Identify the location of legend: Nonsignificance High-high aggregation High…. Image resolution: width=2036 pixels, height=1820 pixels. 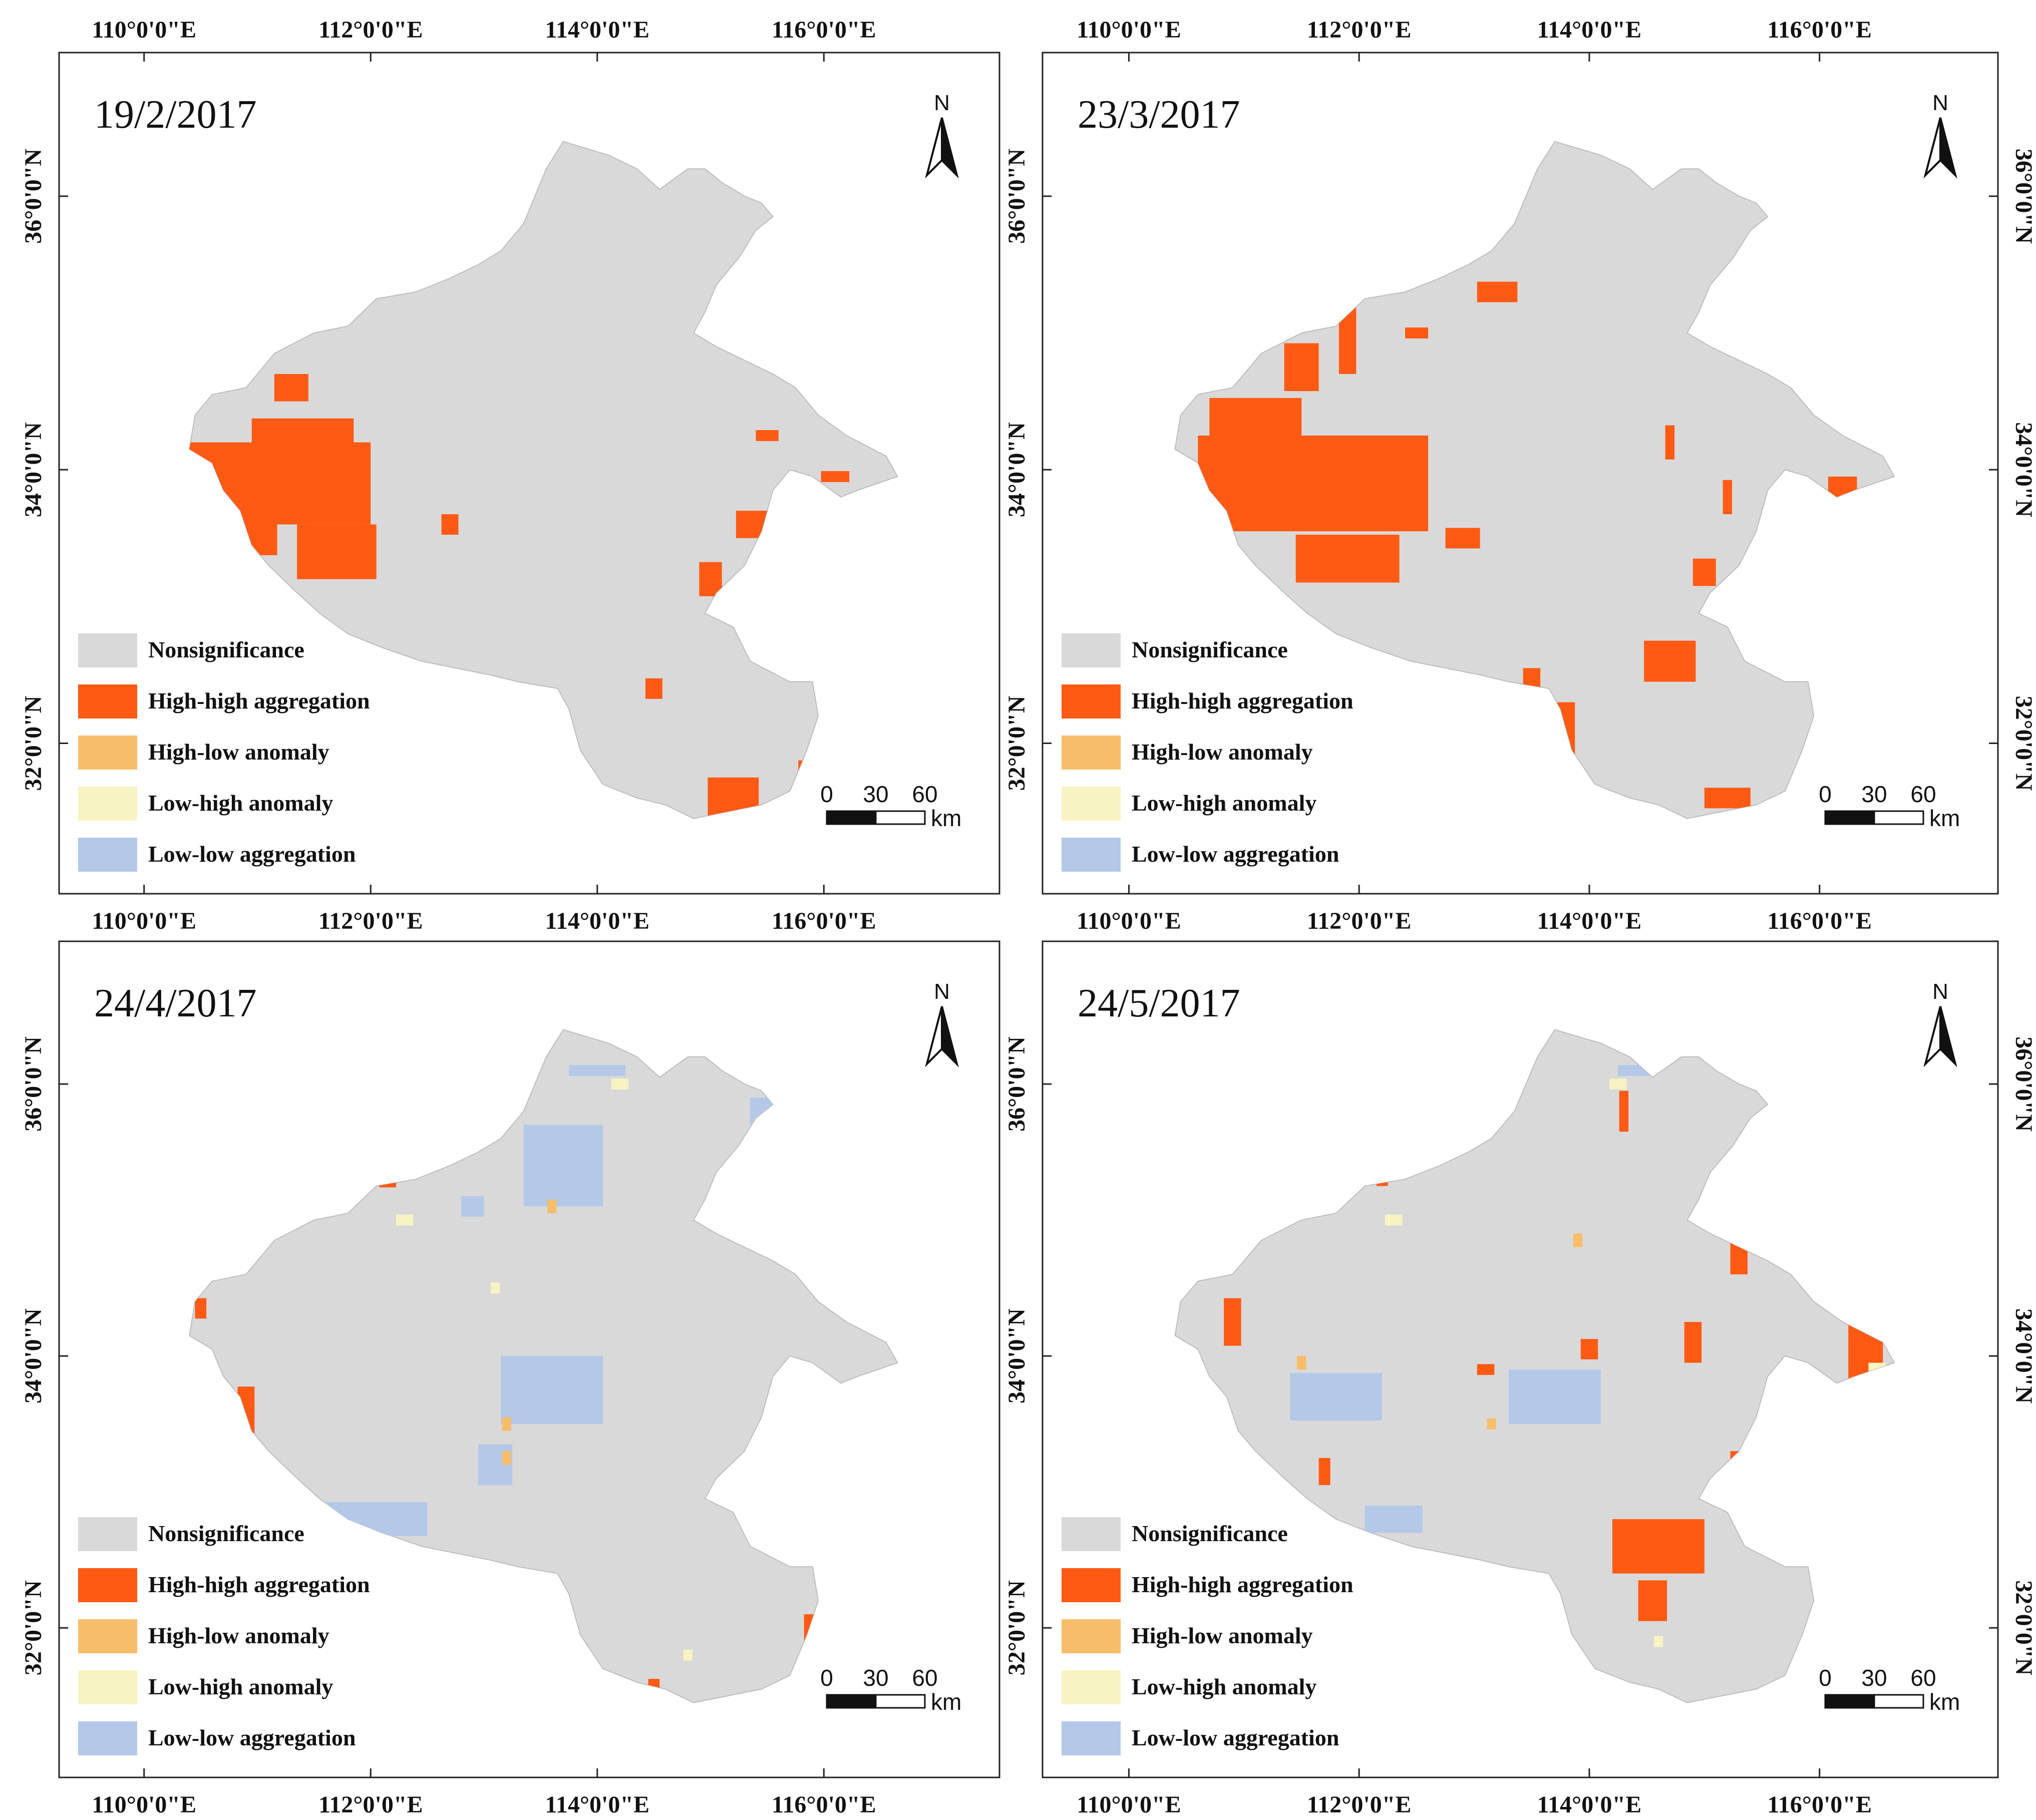
(1207, 1636).